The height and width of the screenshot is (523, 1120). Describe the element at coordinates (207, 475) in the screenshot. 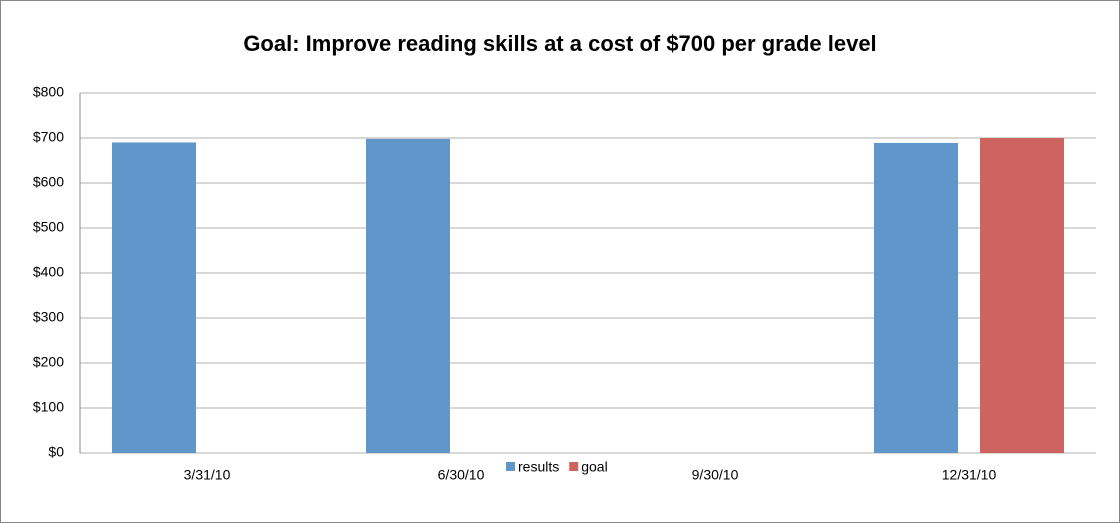

I see `x-tick-label: 3/31/10` at that location.